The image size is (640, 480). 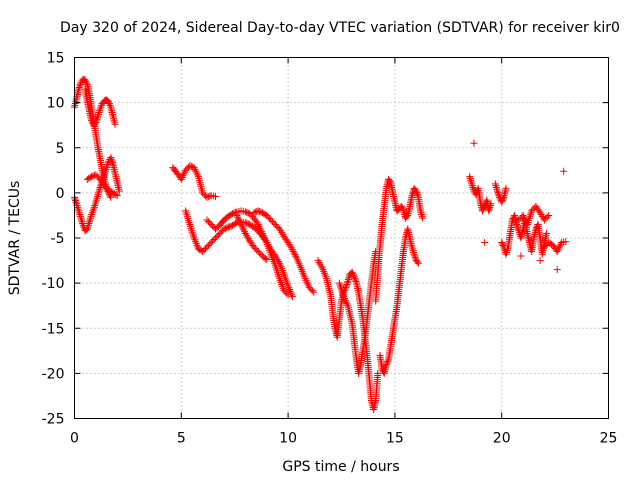 I want to click on x-tick-label: 15, so click(x=395, y=439).